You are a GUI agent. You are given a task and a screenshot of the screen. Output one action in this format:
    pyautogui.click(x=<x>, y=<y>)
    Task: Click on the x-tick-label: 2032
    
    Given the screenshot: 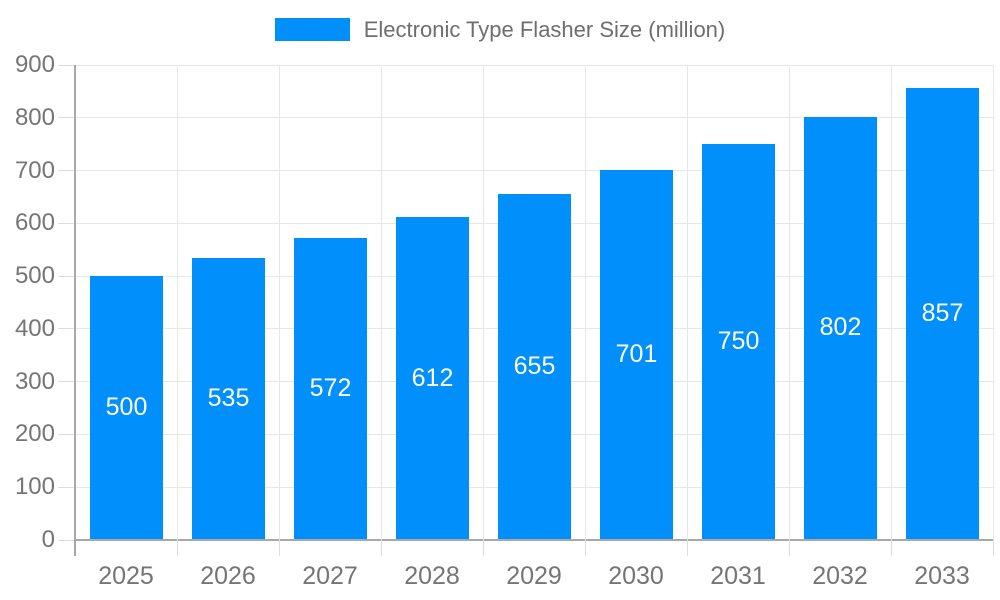 What is the action you would take?
    pyautogui.click(x=840, y=576)
    